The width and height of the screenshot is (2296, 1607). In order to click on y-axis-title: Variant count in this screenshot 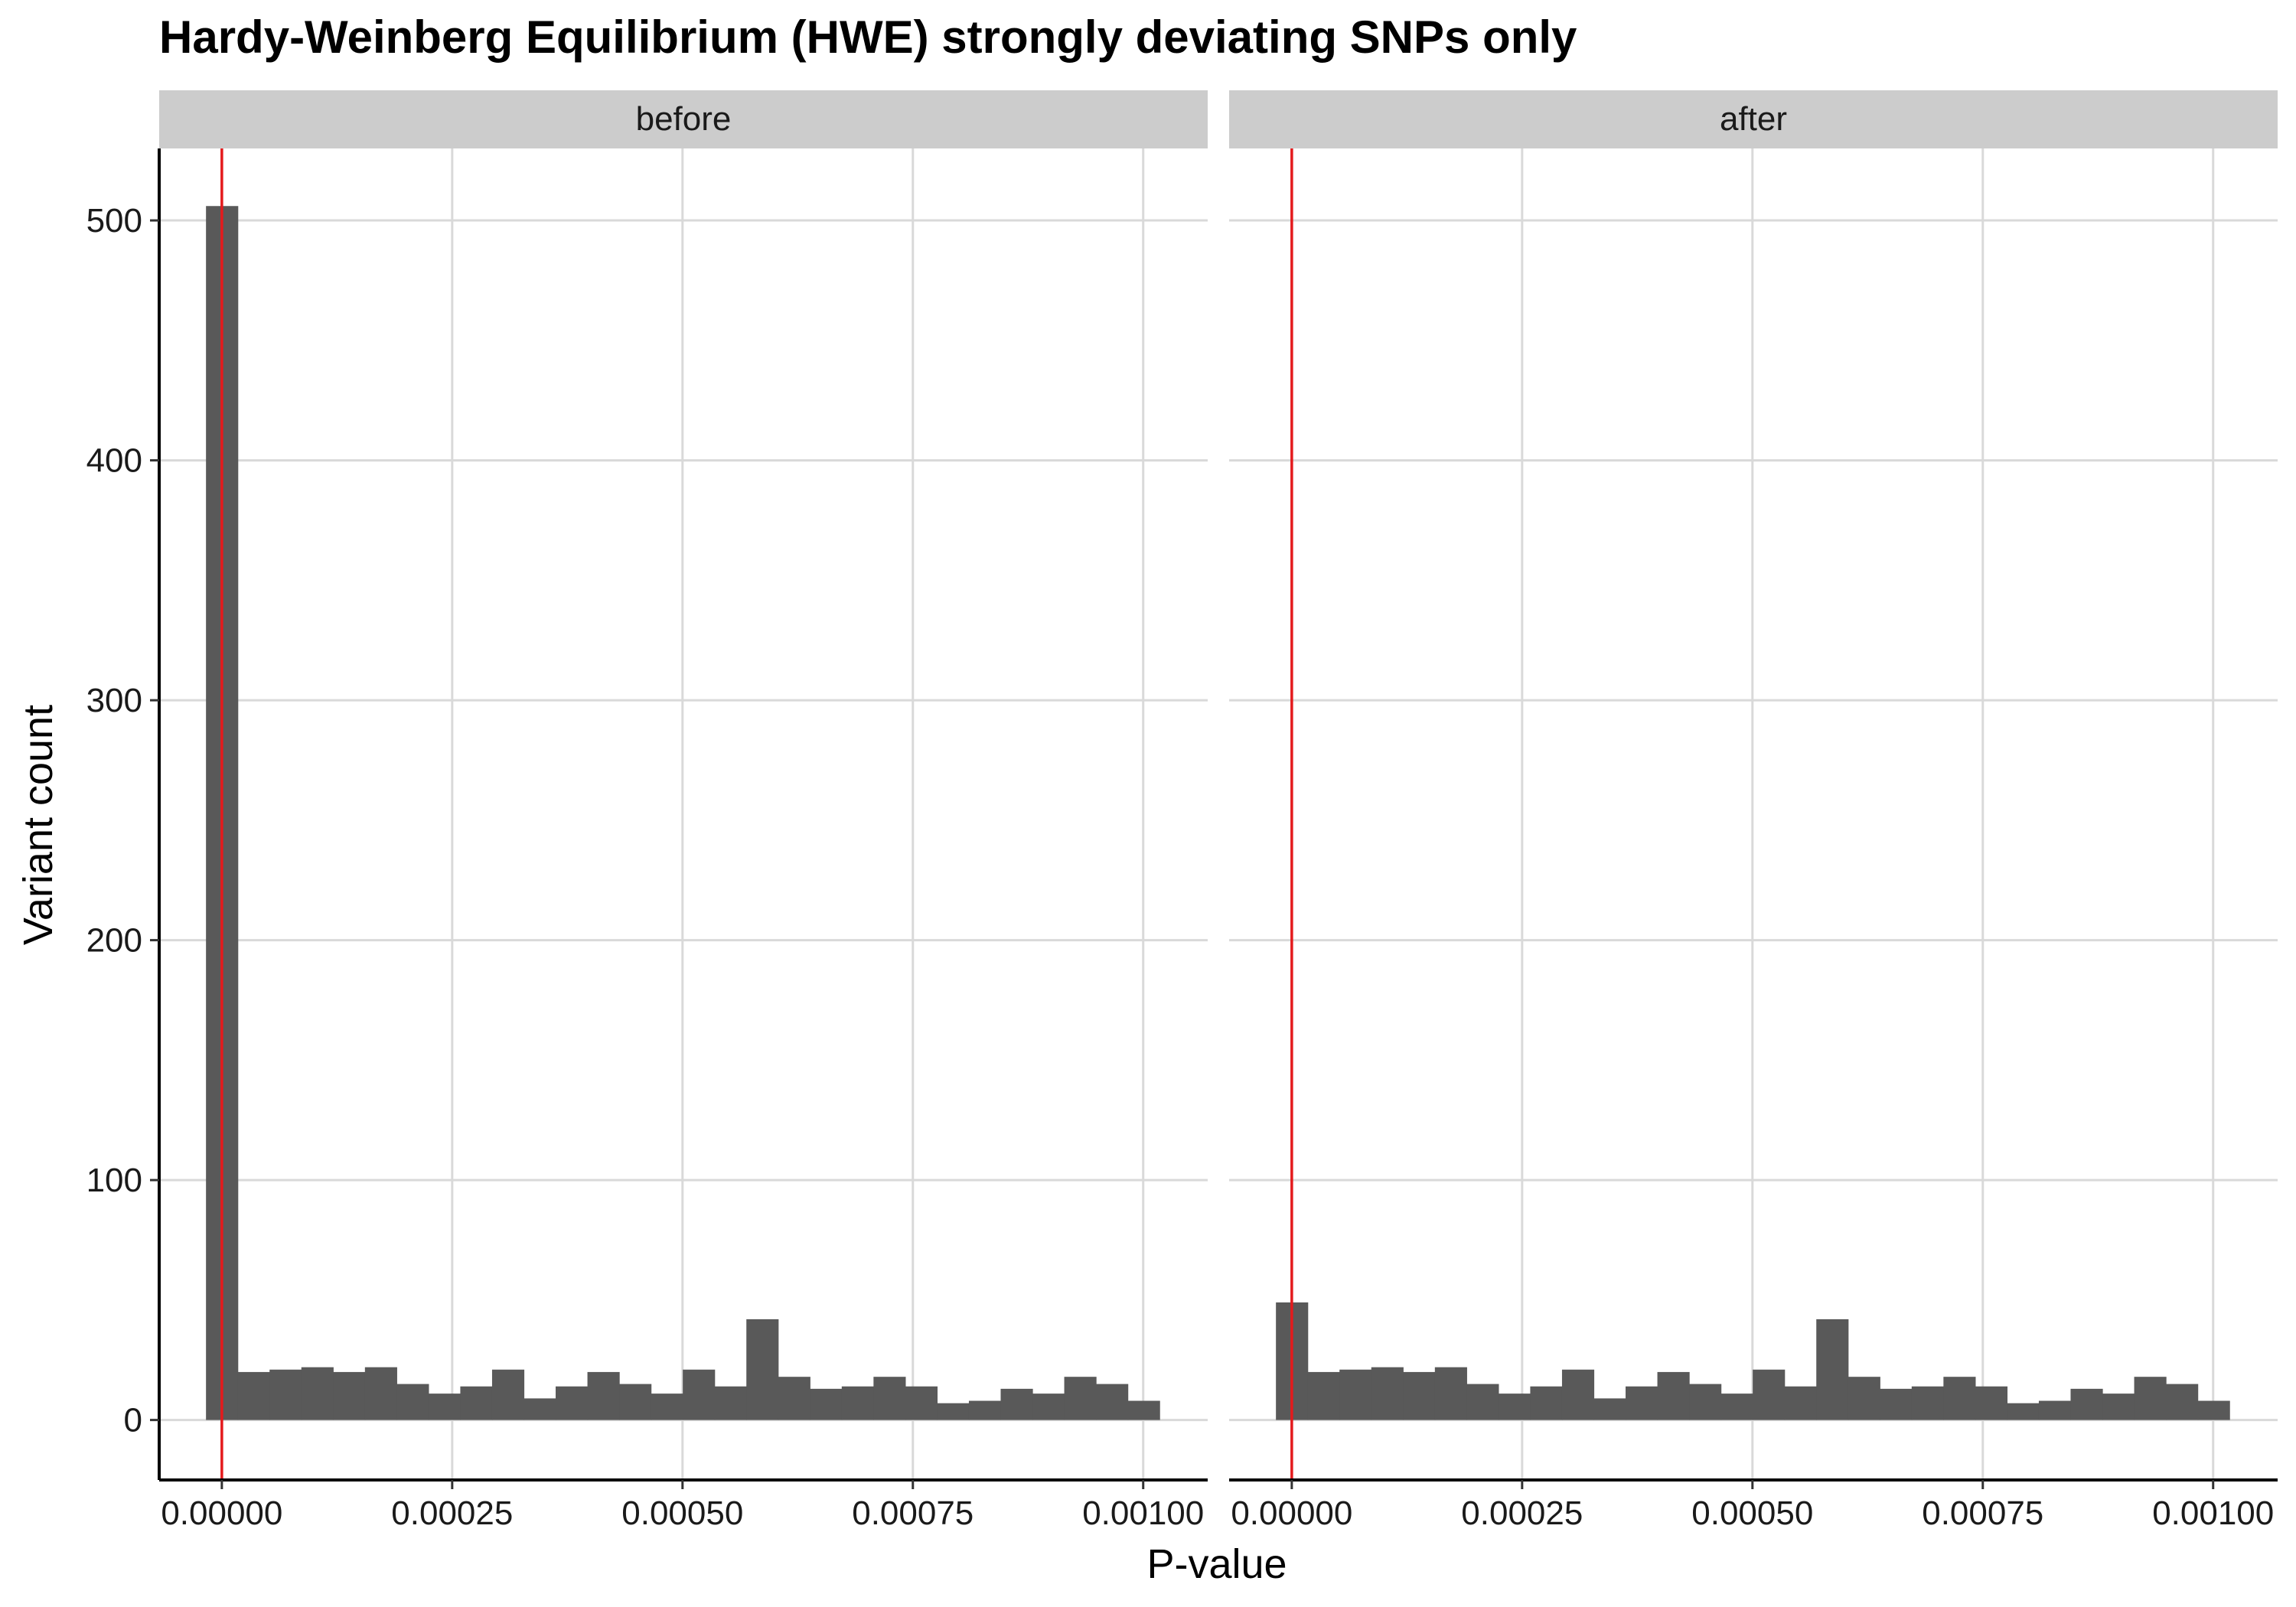, I will do `click(38, 825)`.